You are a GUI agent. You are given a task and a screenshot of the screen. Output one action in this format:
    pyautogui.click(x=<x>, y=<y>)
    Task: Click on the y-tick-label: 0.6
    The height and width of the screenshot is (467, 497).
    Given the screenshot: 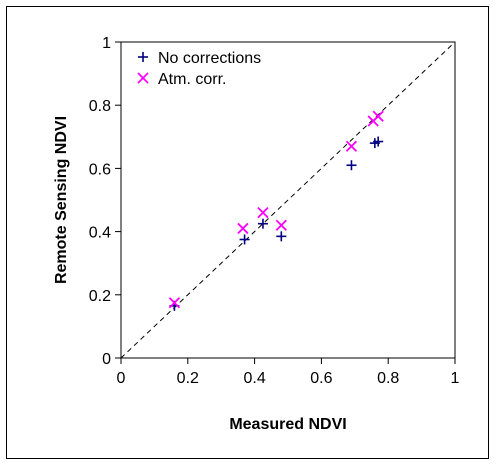 What is the action you would take?
    pyautogui.click(x=100, y=169)
    